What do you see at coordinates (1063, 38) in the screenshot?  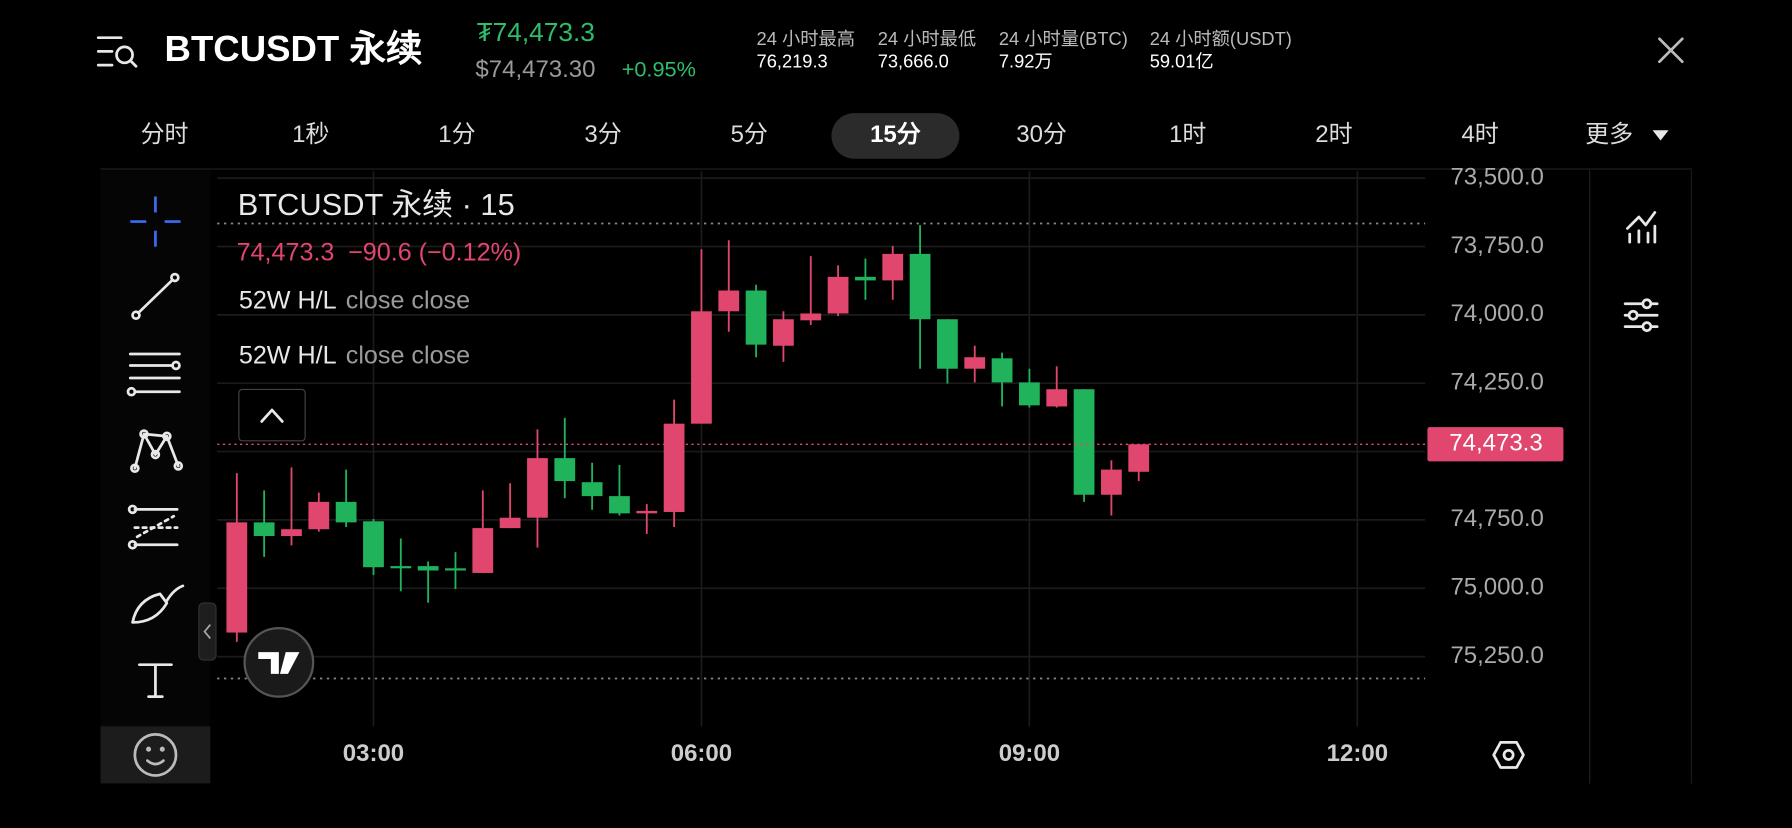 I see `stat-label: 24 小时量(BTC)` at bounding box center [1063, 38].